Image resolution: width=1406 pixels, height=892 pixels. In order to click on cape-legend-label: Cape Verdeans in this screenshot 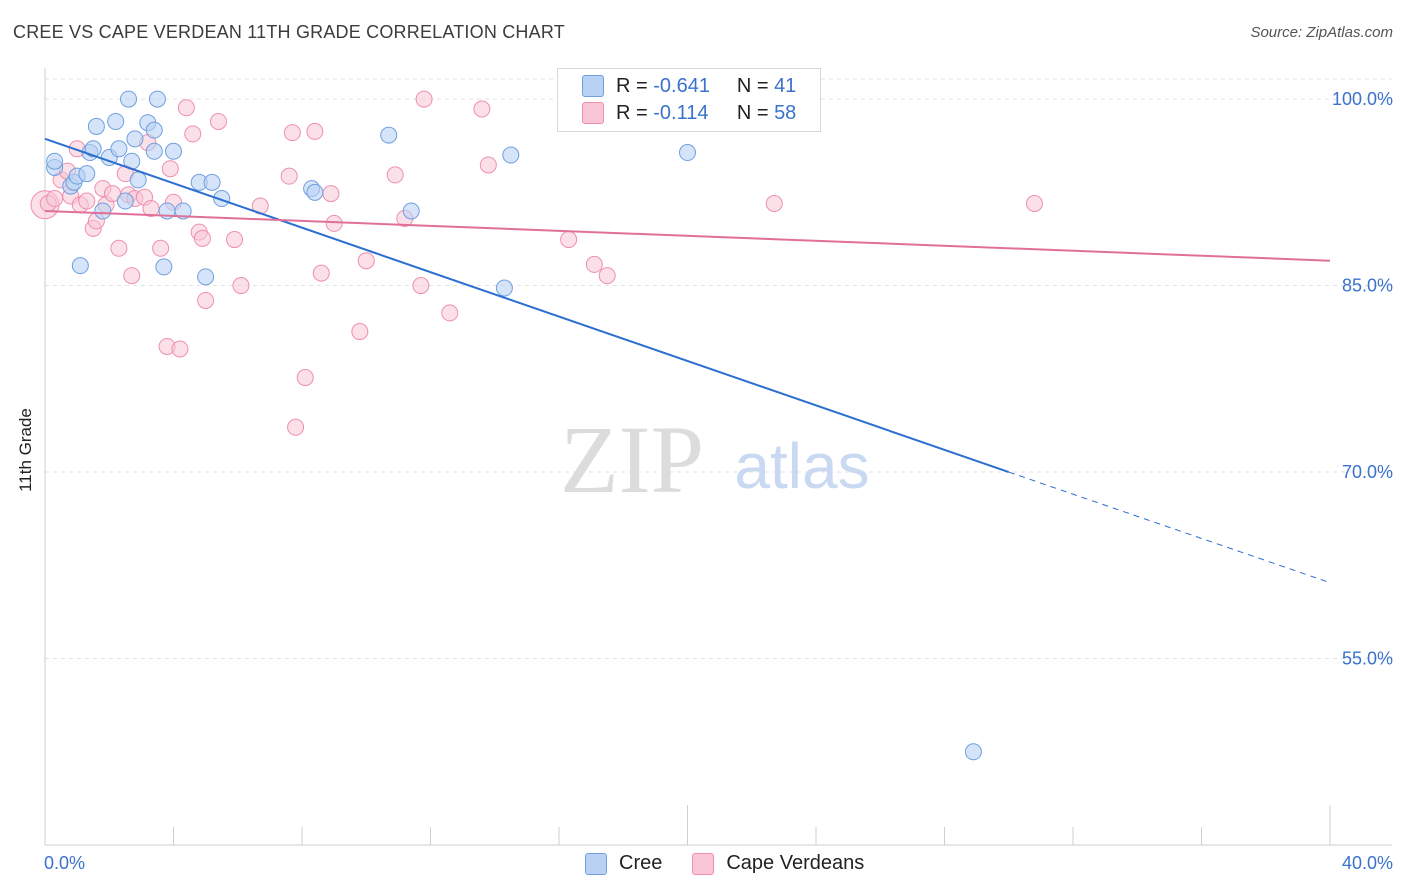, I will do `click(795, 863)`.